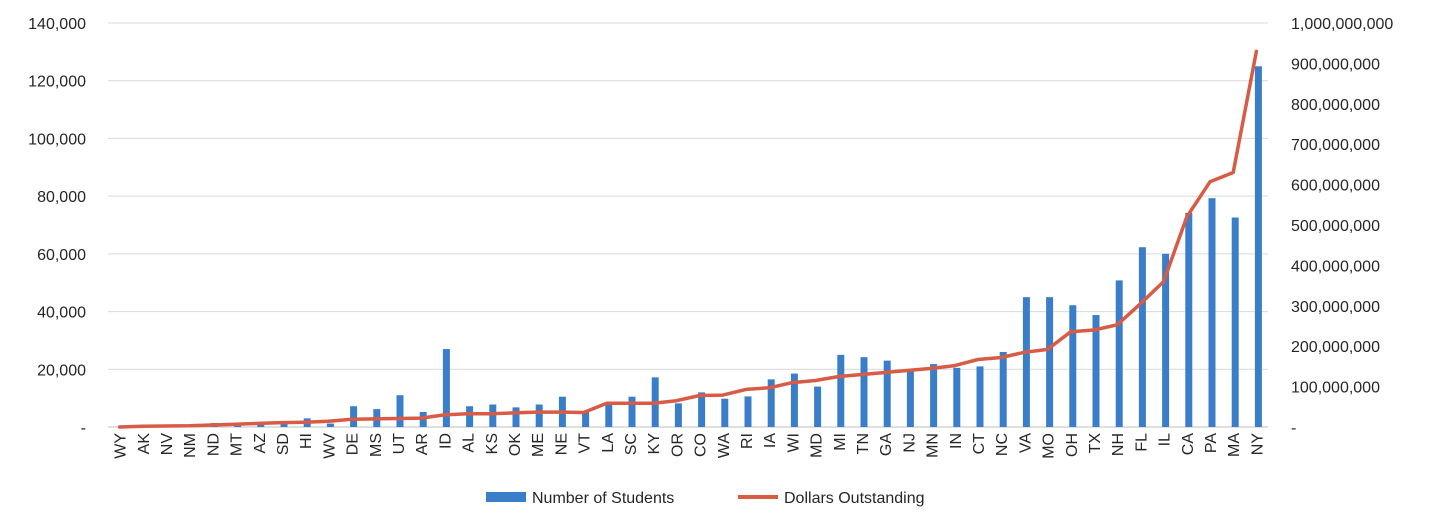 The width and height of the screenshot is (1430, 528). Describe the element at coordinates (1002, 444) in the screenshot. I see `category-label: NC` at that location.